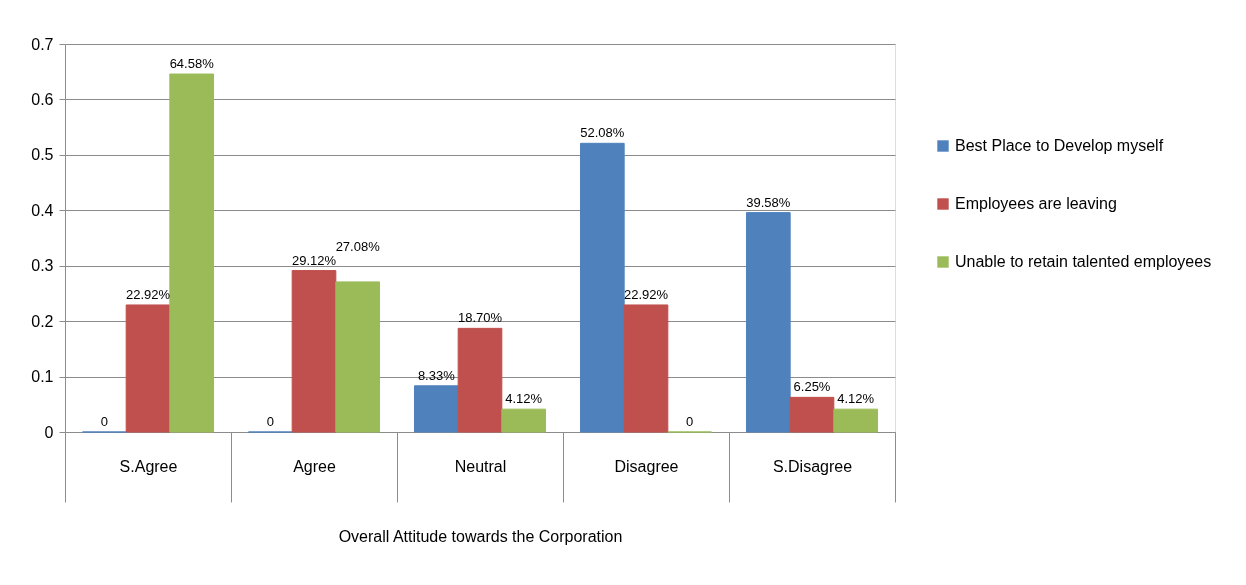 The height and width of the screenshot is (585, 1246). I want to click on y-tick-label: 0.2, so click(42, 321).